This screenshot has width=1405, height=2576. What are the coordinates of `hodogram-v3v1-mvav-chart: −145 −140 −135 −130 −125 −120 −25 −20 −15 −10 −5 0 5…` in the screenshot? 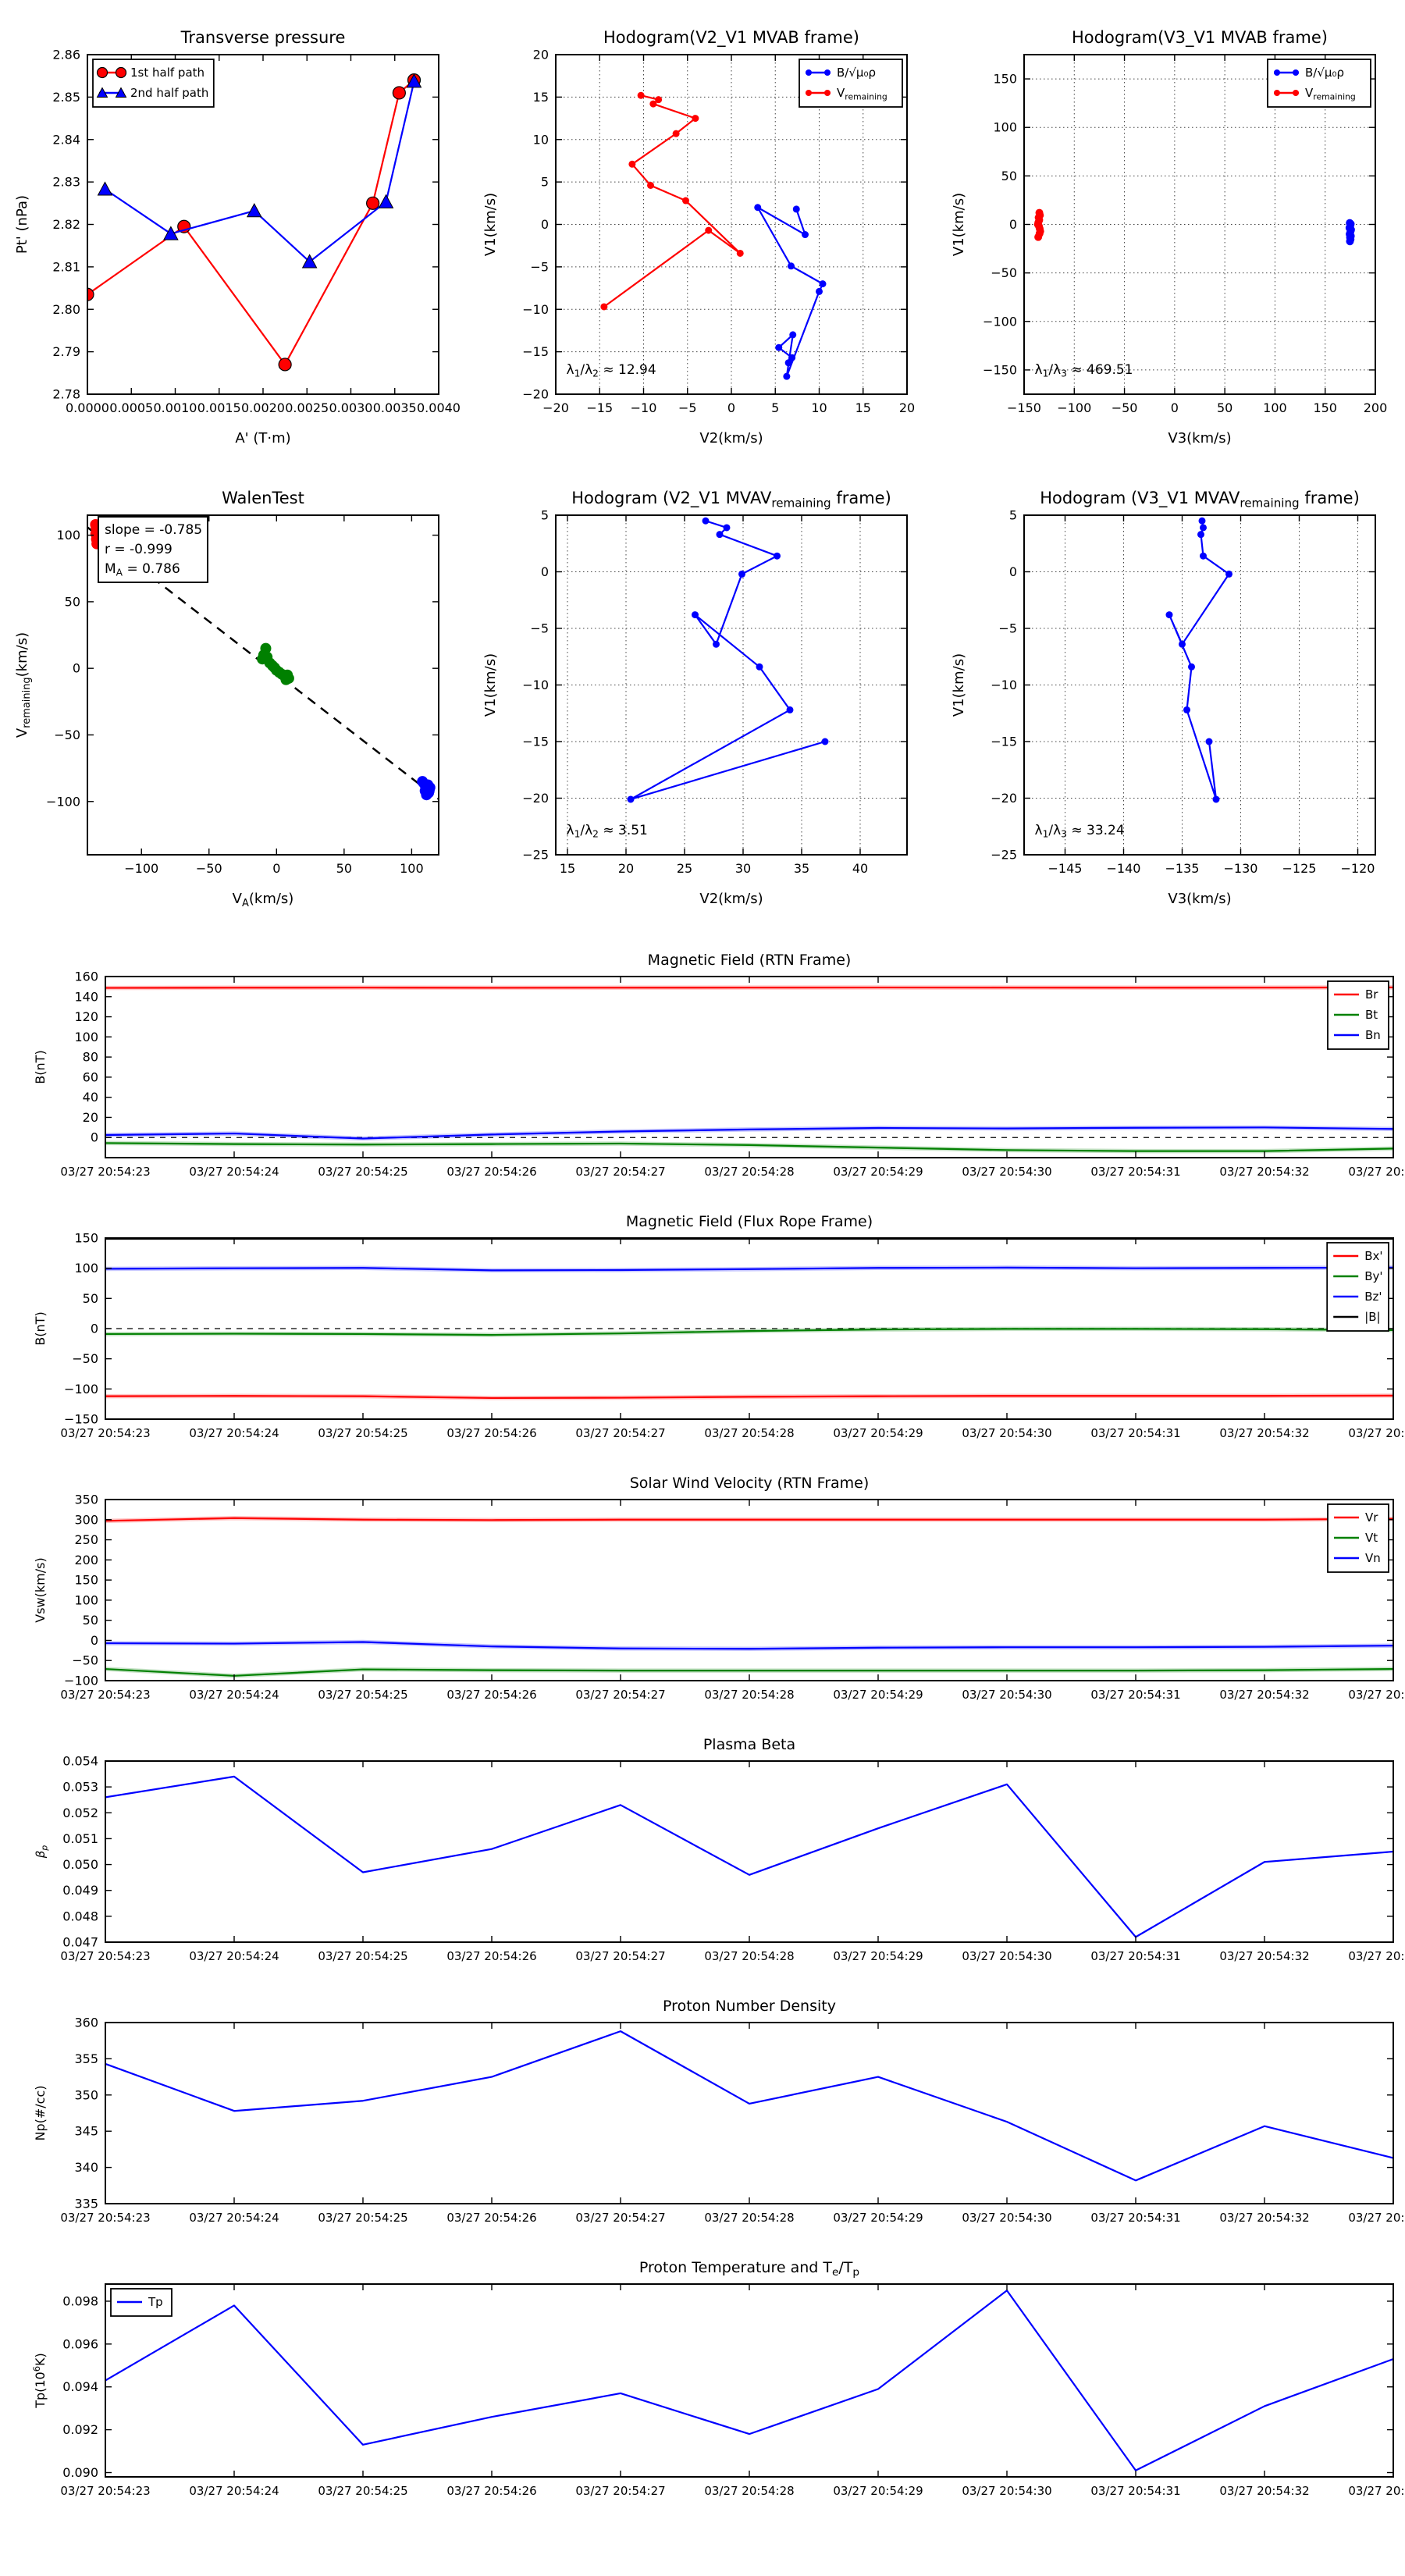 It's located at (1163, 698).